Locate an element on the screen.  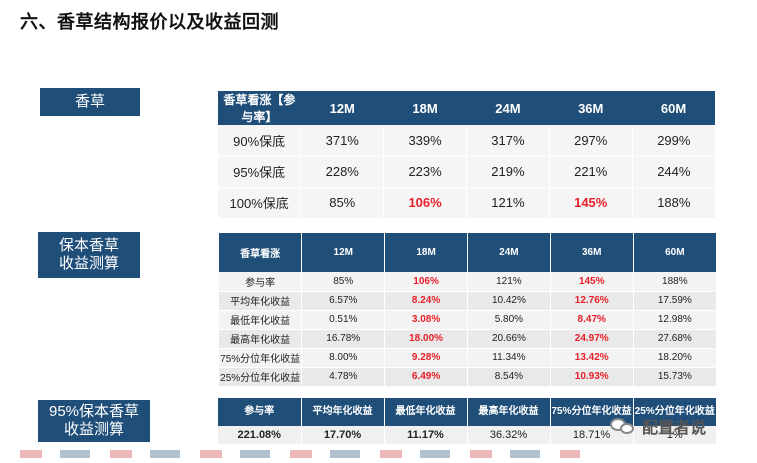
table-cell: 244% is located at coordinates (673, 172).